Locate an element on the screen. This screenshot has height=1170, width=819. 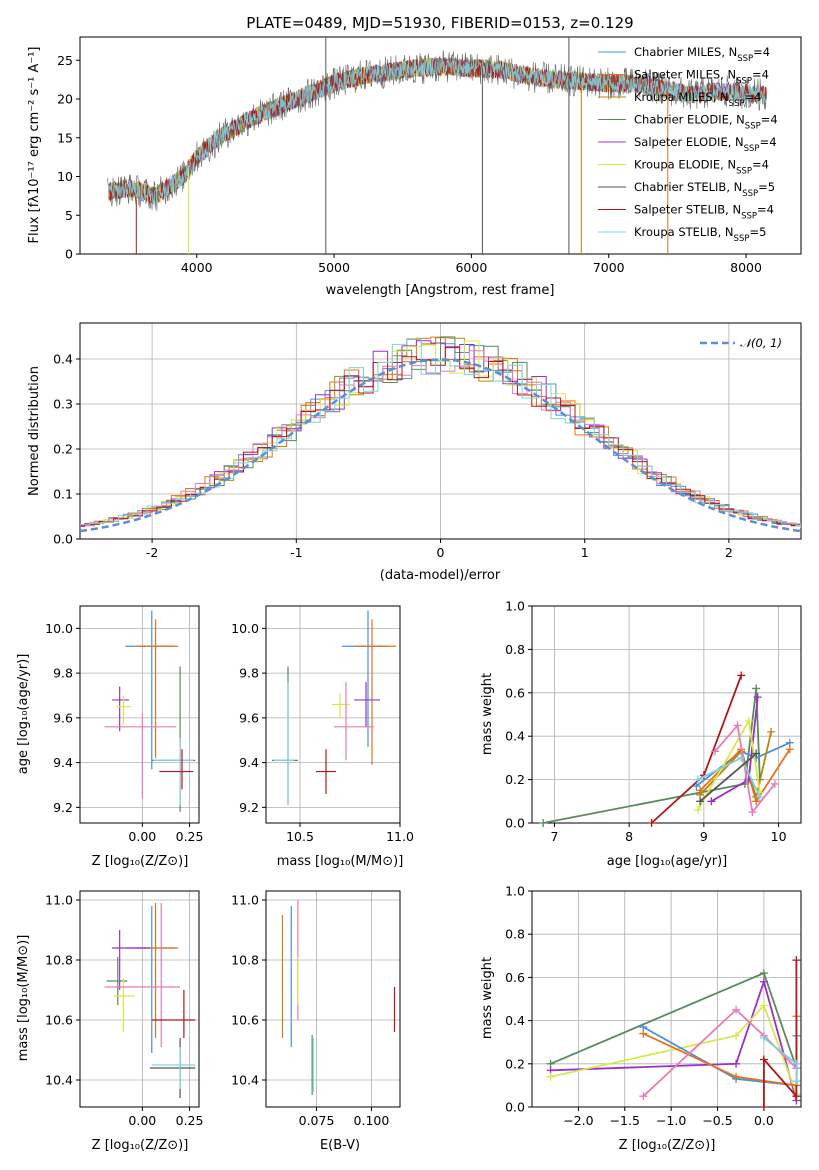
x-tick-label: 7 is located at coordinates (554, 836).